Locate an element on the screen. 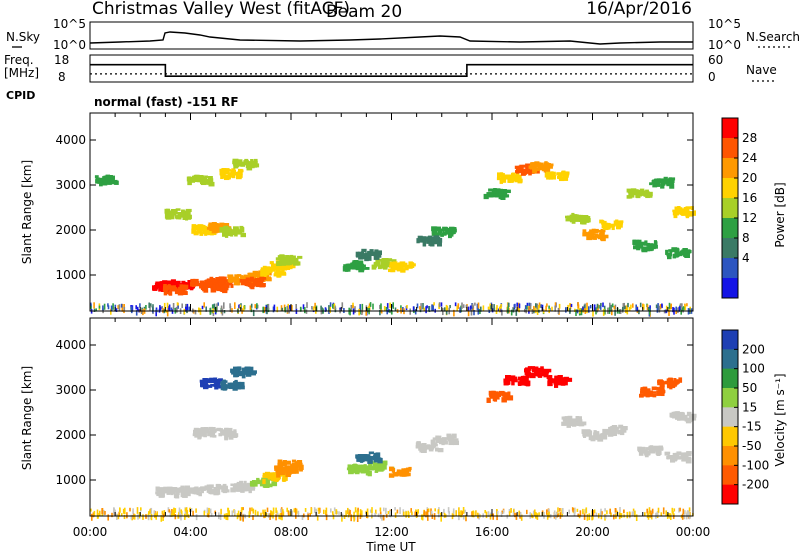 This screenshot has height=558, width=800. station-title: Christmas Valley West (fitACF) is located at coordinates (221, 9).